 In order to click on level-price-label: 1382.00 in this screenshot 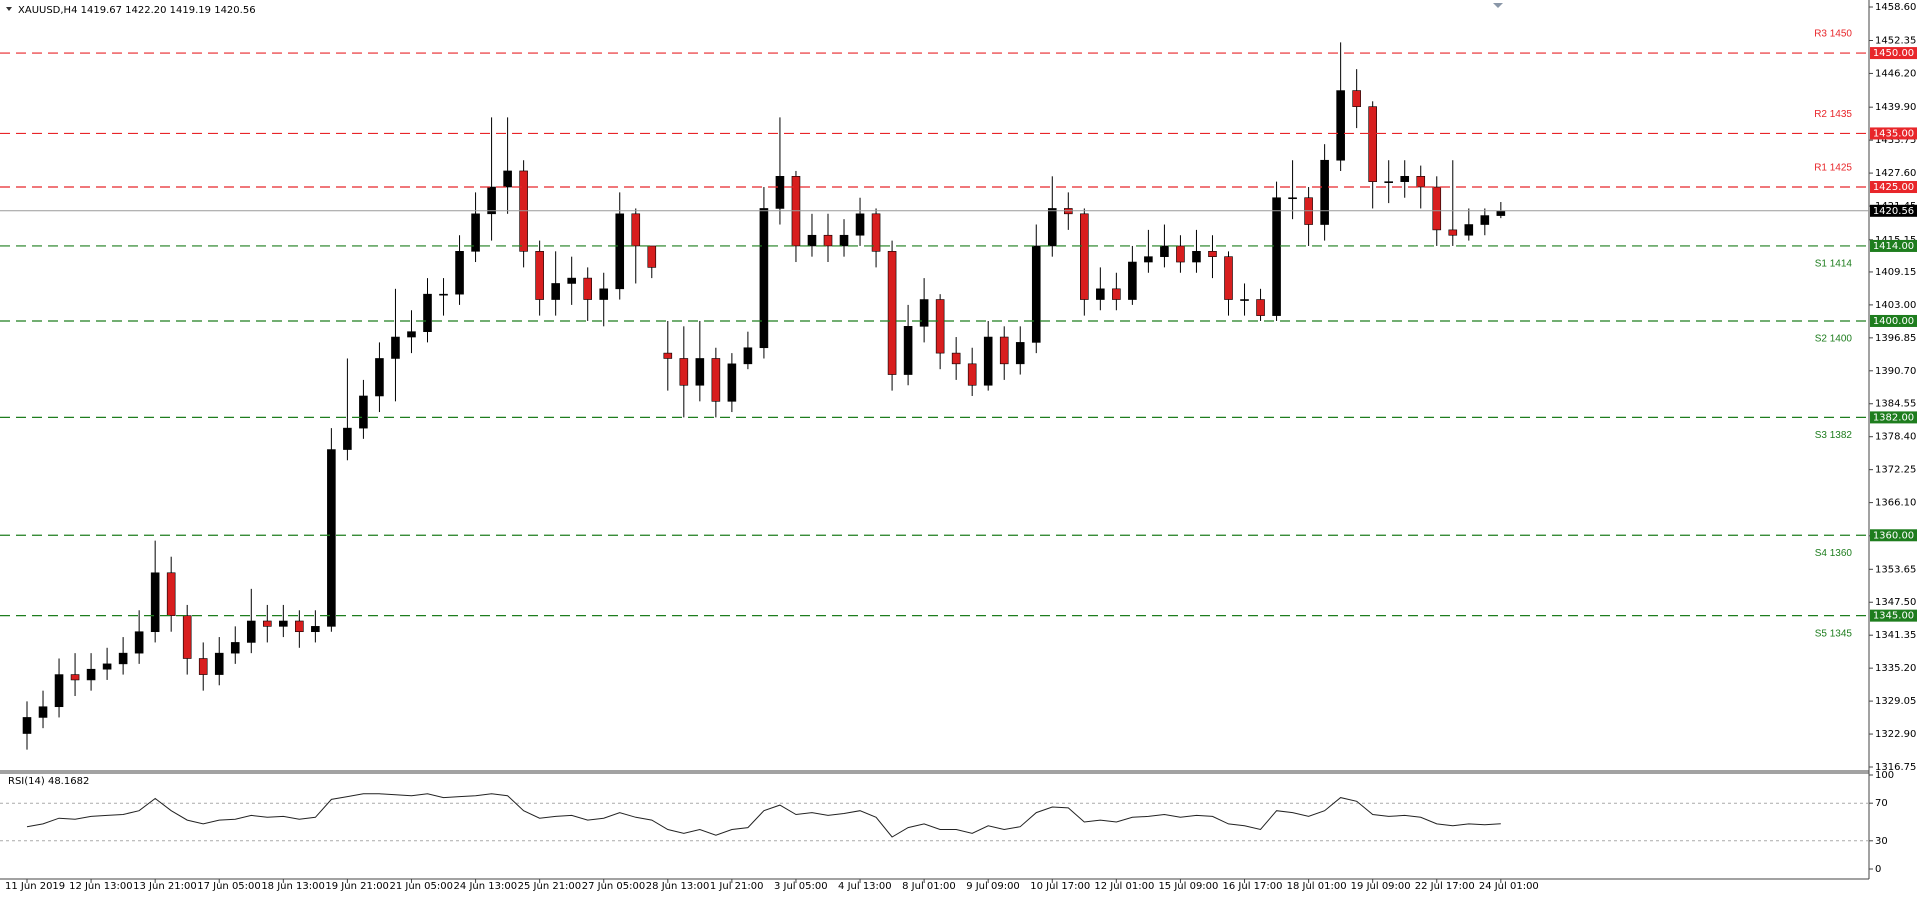, I will do `click(1893, 417)`.